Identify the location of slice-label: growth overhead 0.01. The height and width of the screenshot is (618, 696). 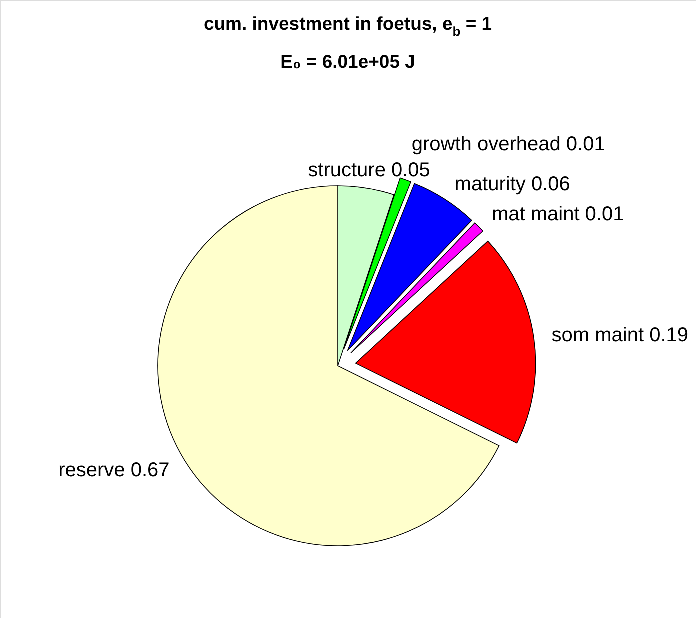
(509, 144).